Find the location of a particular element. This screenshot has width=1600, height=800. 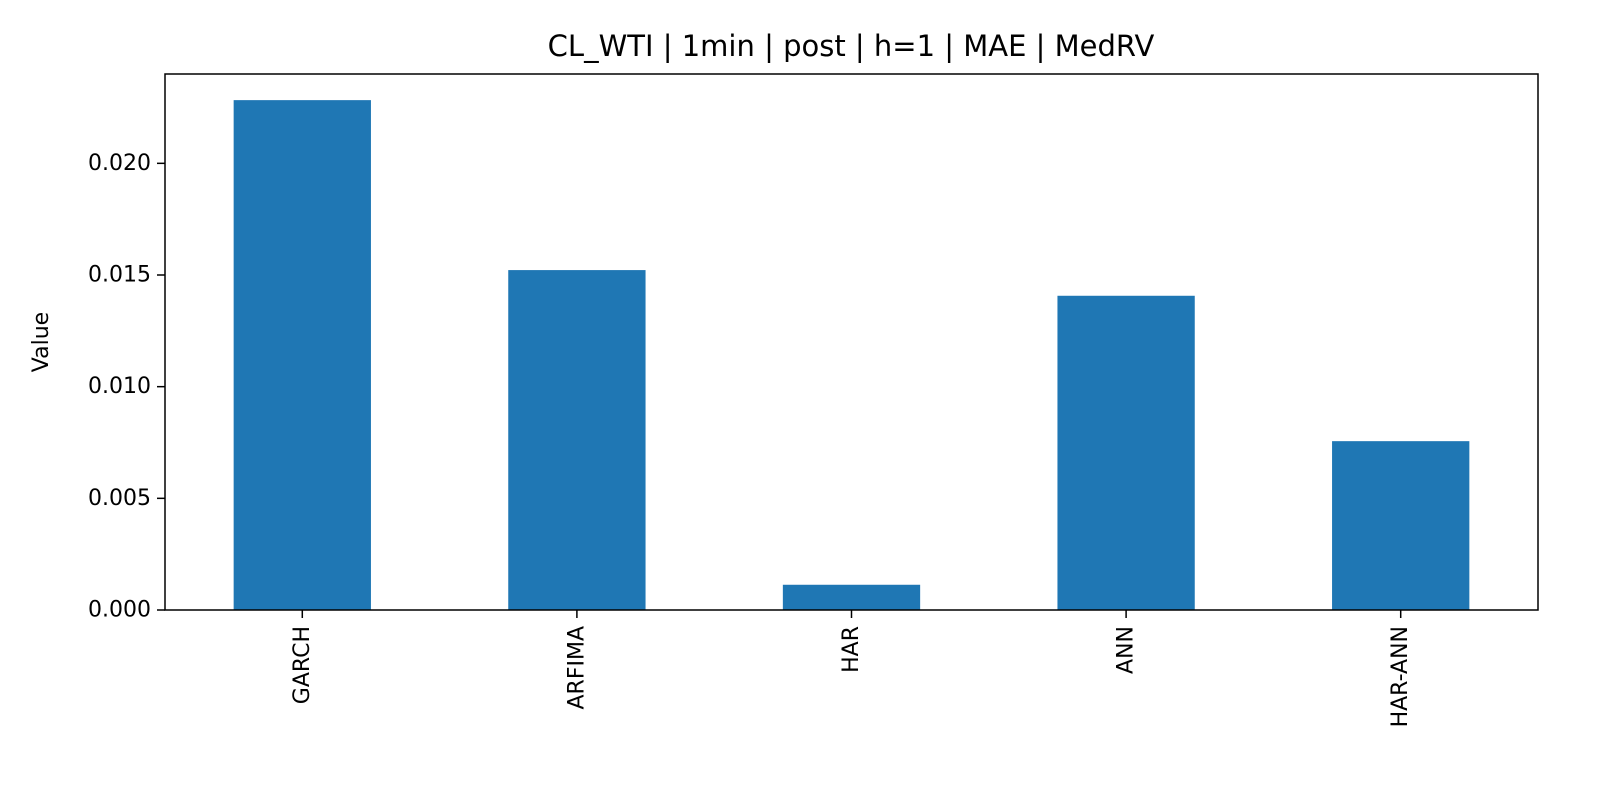

chart-title: CL_WTI | 1min | post | h=1 | MAE | MedRV is located at coordinates (851, 46).